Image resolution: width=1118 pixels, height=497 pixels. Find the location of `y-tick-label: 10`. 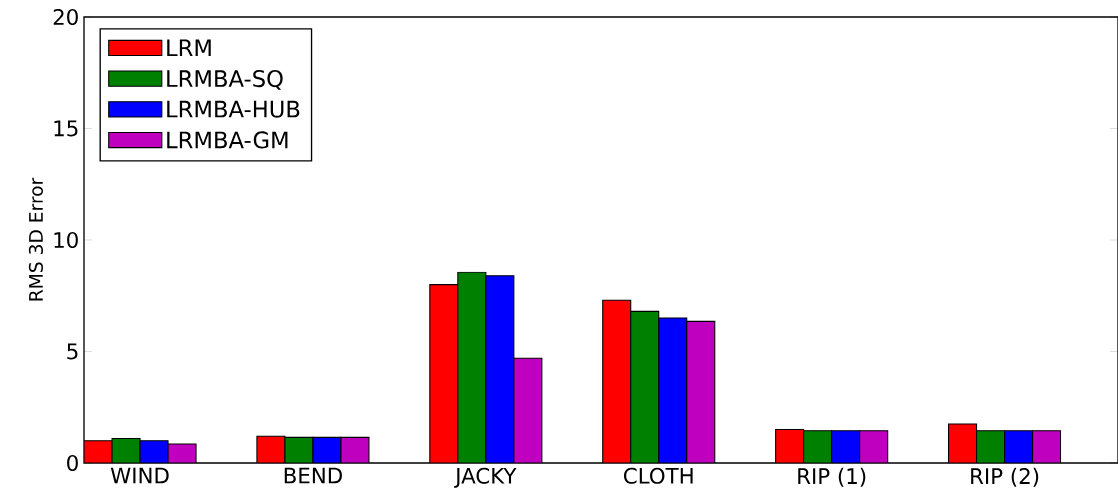

y-tick-label: 10 is located at coordinates (66, 240).